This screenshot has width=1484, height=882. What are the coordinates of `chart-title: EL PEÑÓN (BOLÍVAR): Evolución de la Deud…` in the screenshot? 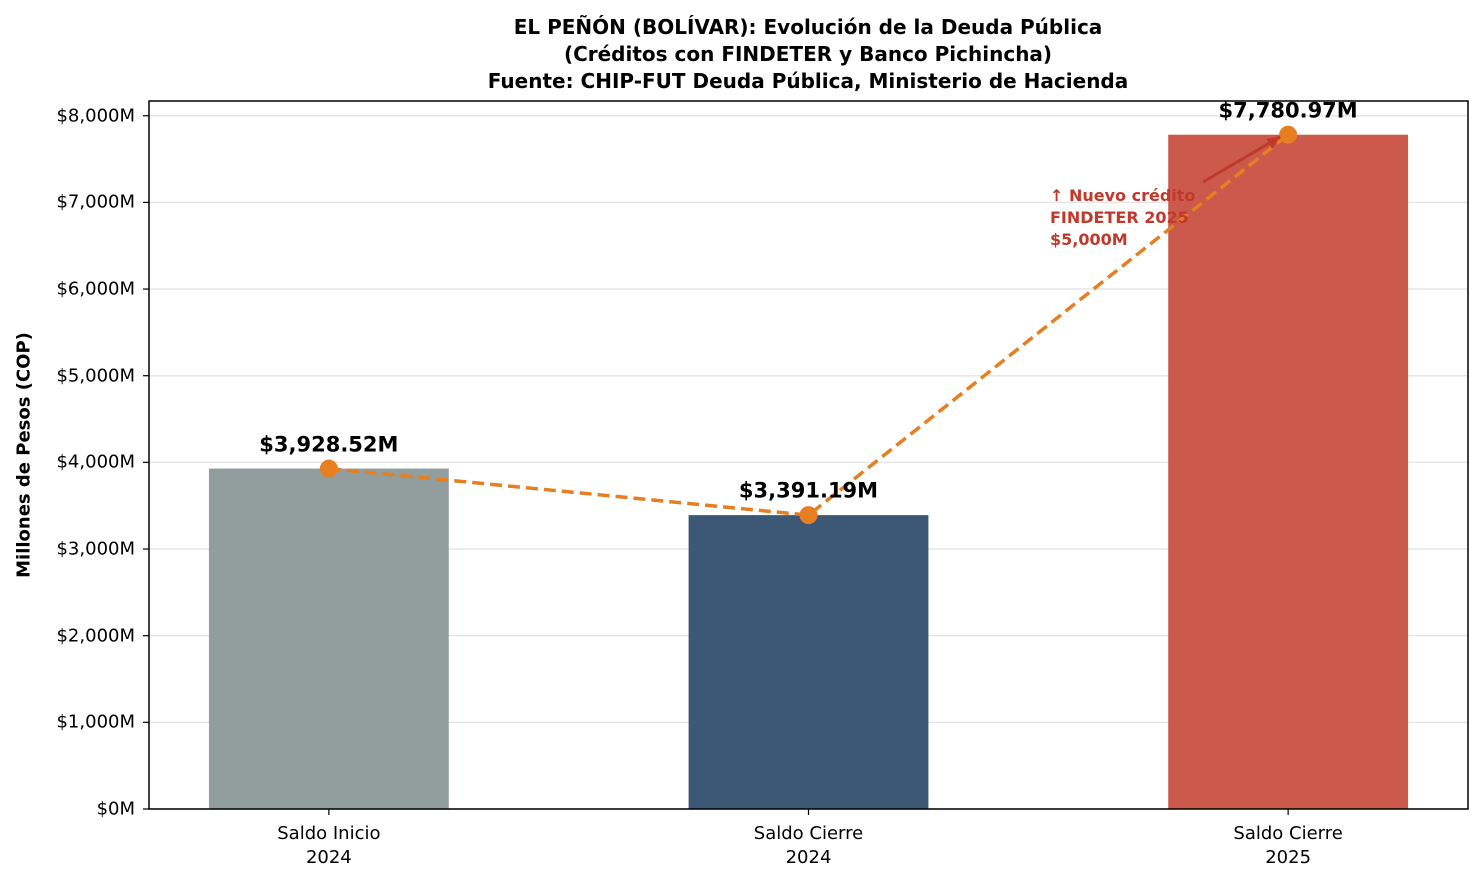 It's located at (808, 27).